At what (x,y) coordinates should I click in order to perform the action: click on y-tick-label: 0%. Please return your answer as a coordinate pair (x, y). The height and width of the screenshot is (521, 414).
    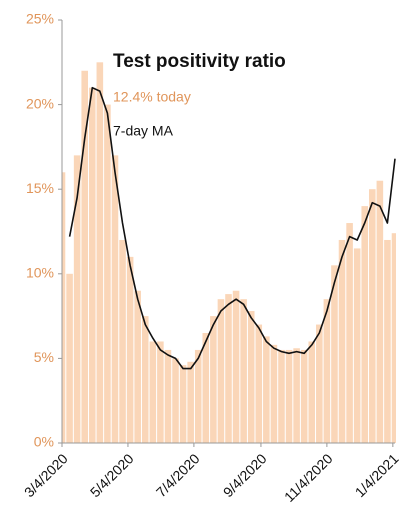
    Looking at the image, I should click on (44, 442).